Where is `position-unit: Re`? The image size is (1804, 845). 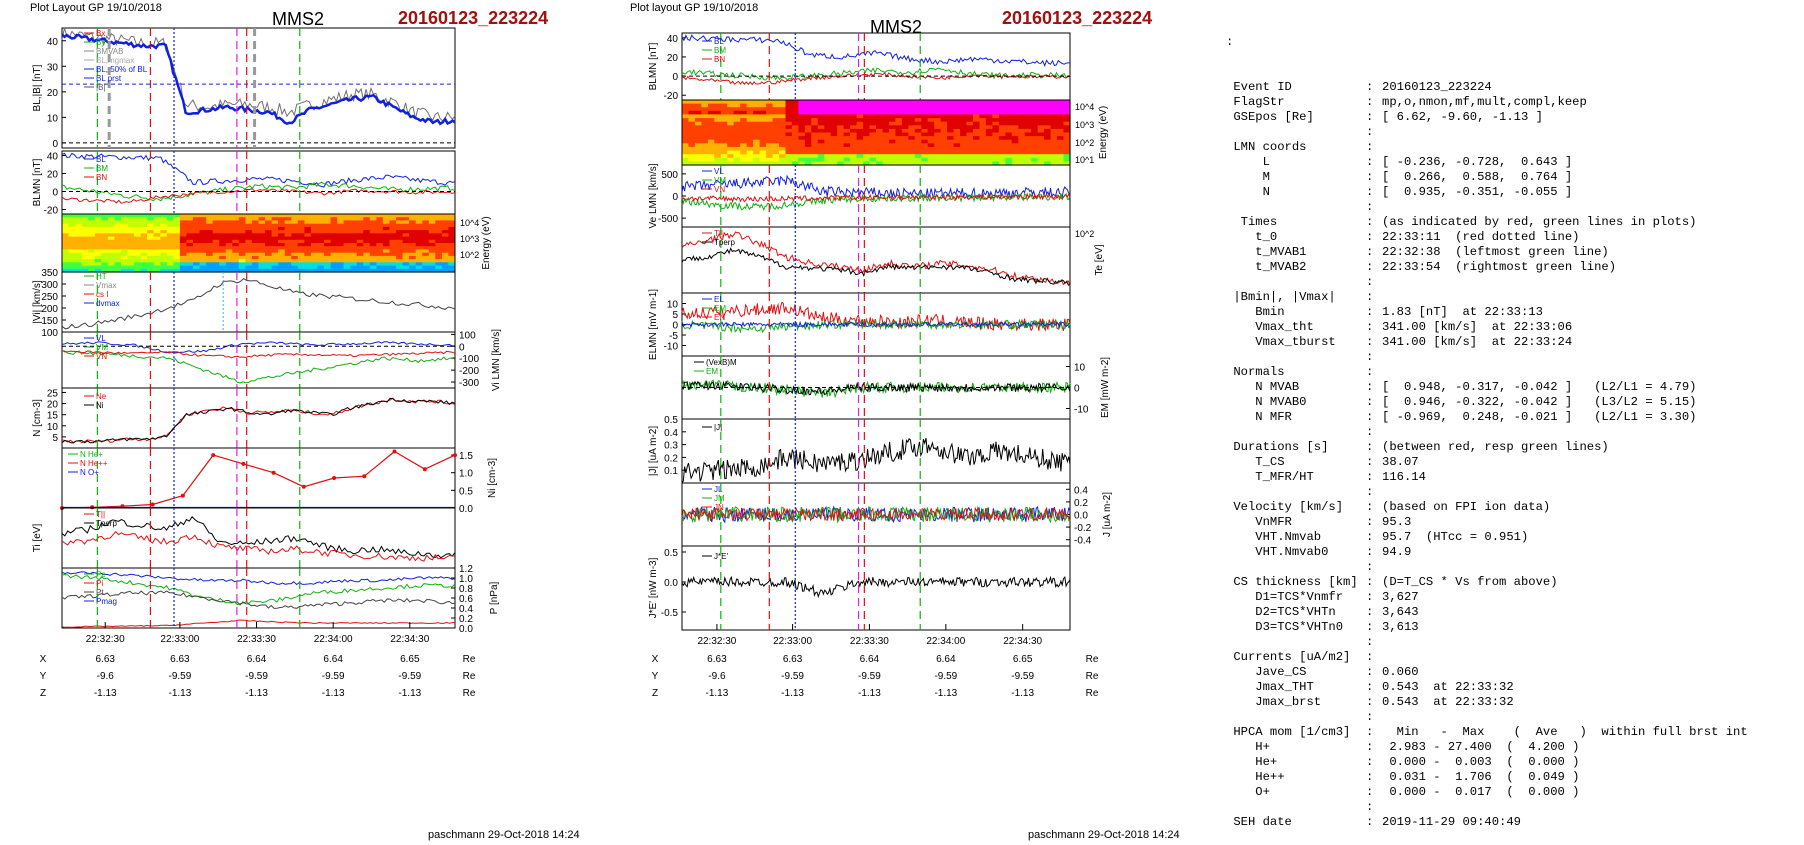
position-unit: Re is located at coordinates (469, 659).